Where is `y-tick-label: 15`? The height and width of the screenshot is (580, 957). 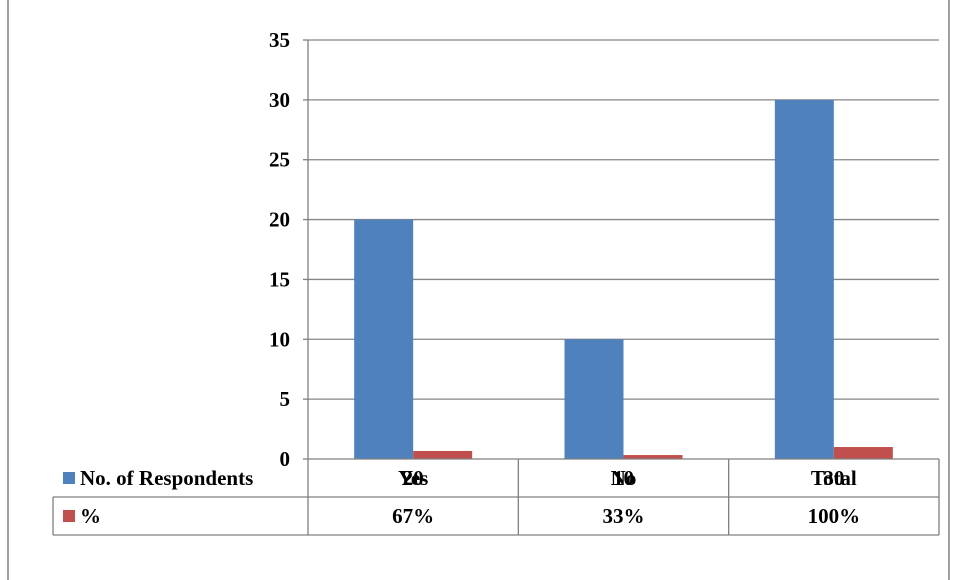
y-tick-label: 15 is located at coordinates (279, 279).